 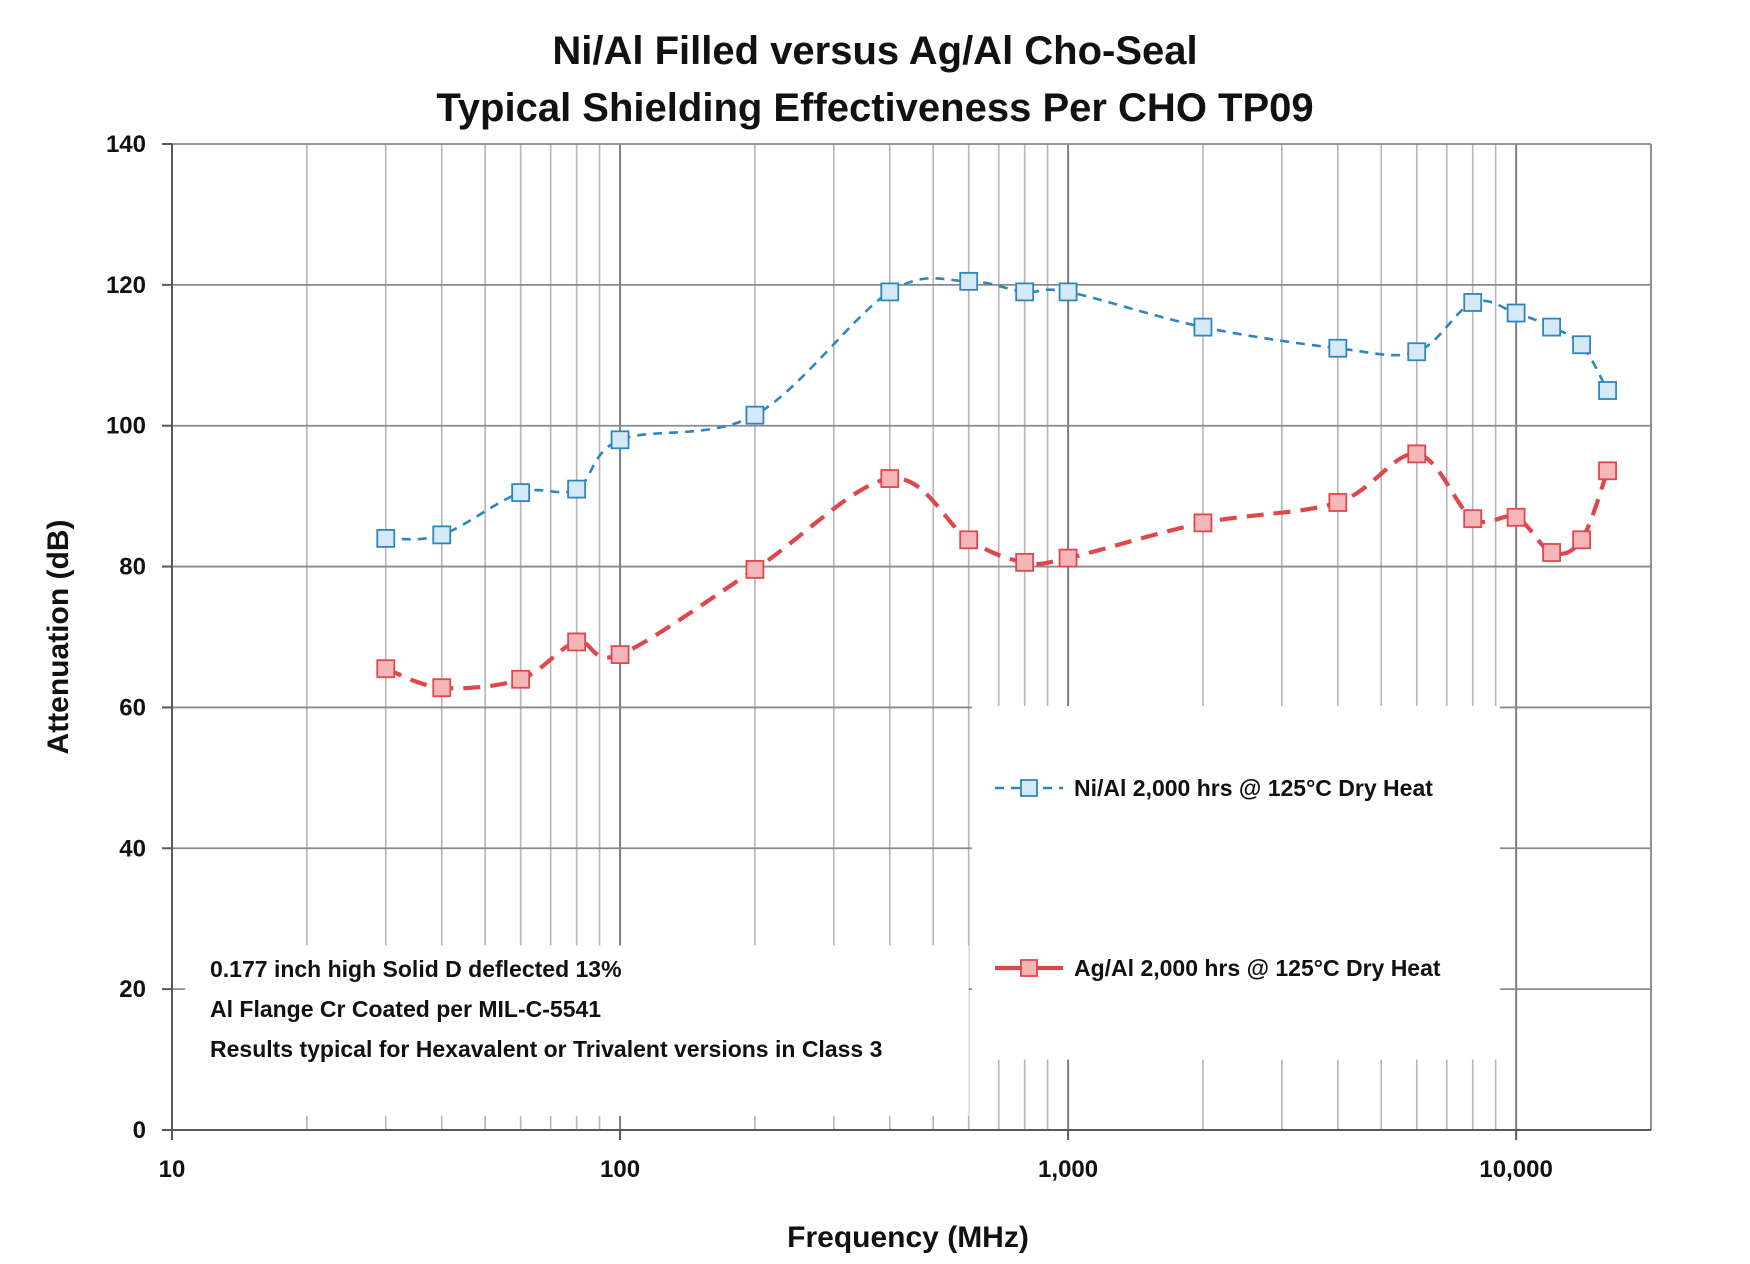 What do you see at coordinates (1253, 788) in the screenshot?
I see `legend-label-ni-al: Ni/Al 2,000 hrs @ 125°C Dry Heat` at bounding box center [1253, 788].